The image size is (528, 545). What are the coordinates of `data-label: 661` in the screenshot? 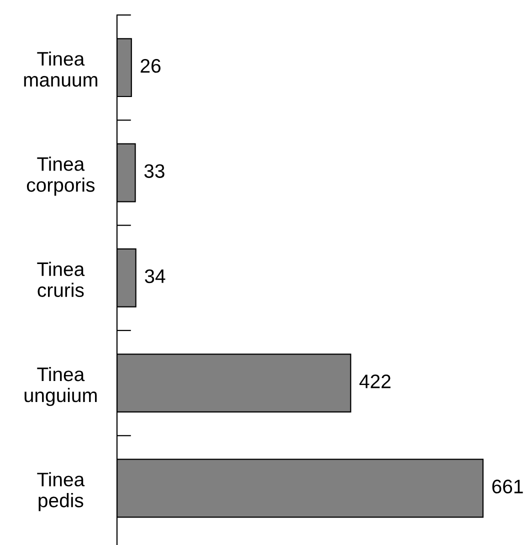 It's located at (507, 487).